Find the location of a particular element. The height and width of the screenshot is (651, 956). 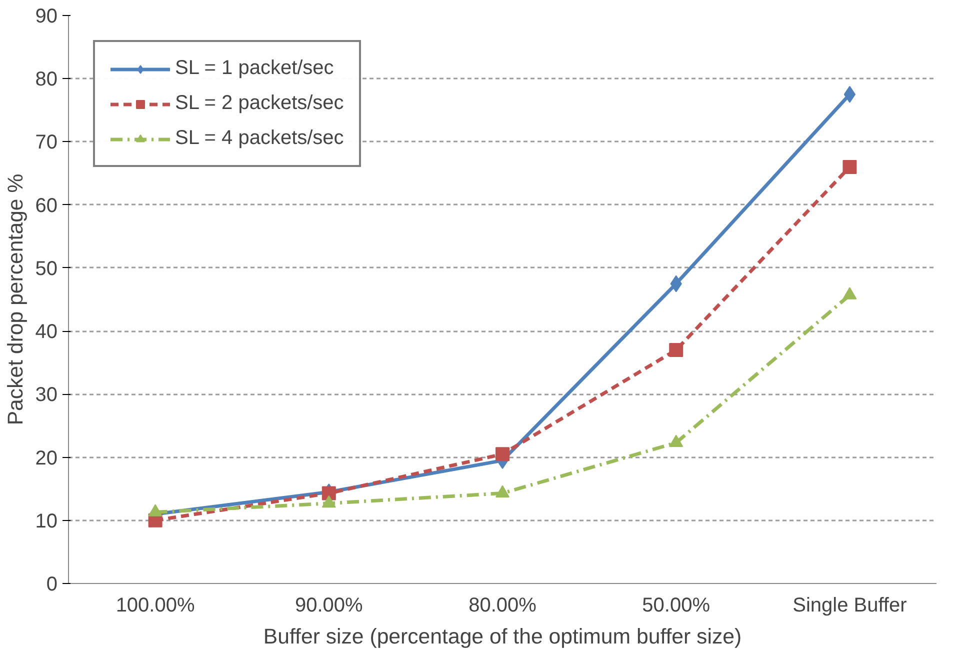

x-axis-title: Buffer size (percentage of the optimum buffer size) is located at coordinates (502, 636).